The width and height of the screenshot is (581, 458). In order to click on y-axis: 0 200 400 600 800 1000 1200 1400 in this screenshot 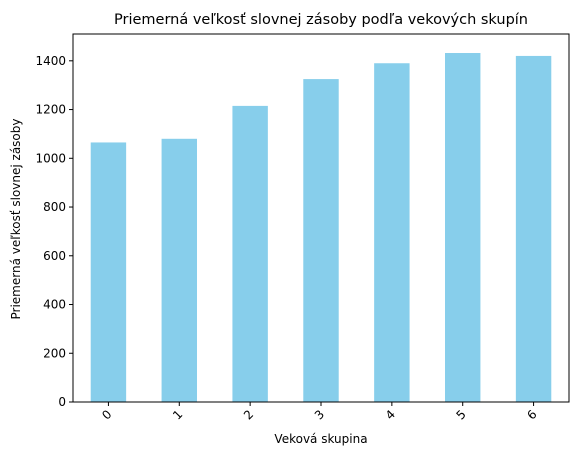, I will do `click(54, 231)`.